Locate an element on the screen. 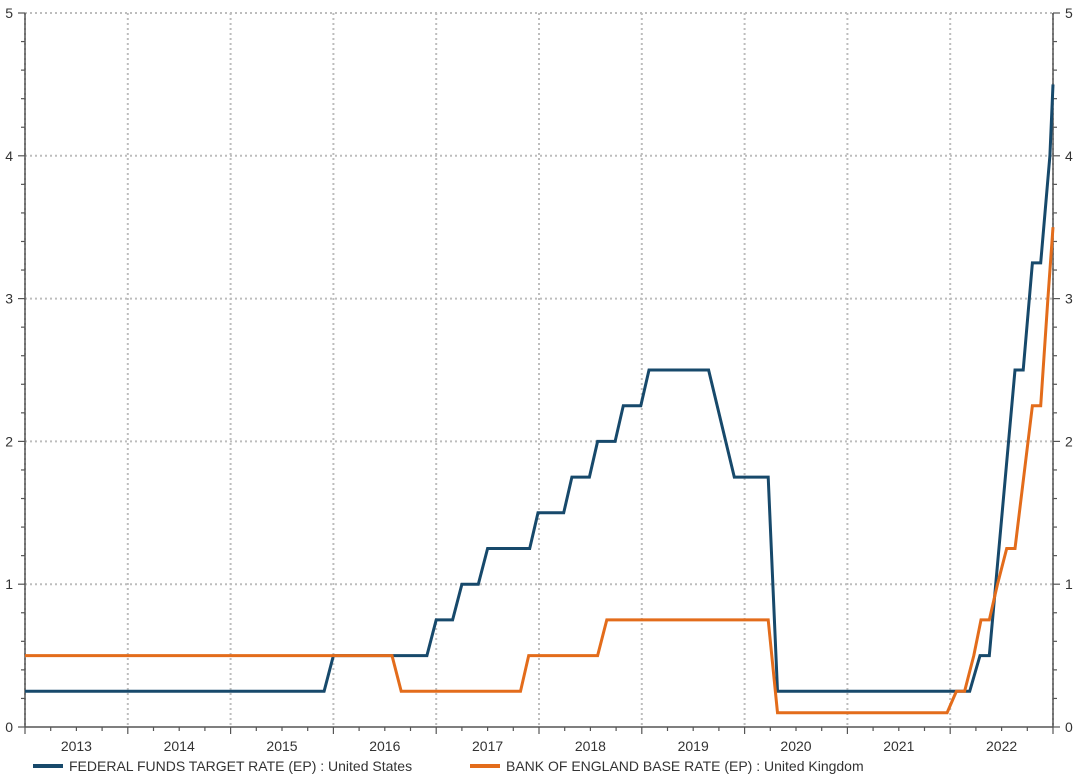  y-tick-label-right: 3 is located at coordinates (1069, 299).